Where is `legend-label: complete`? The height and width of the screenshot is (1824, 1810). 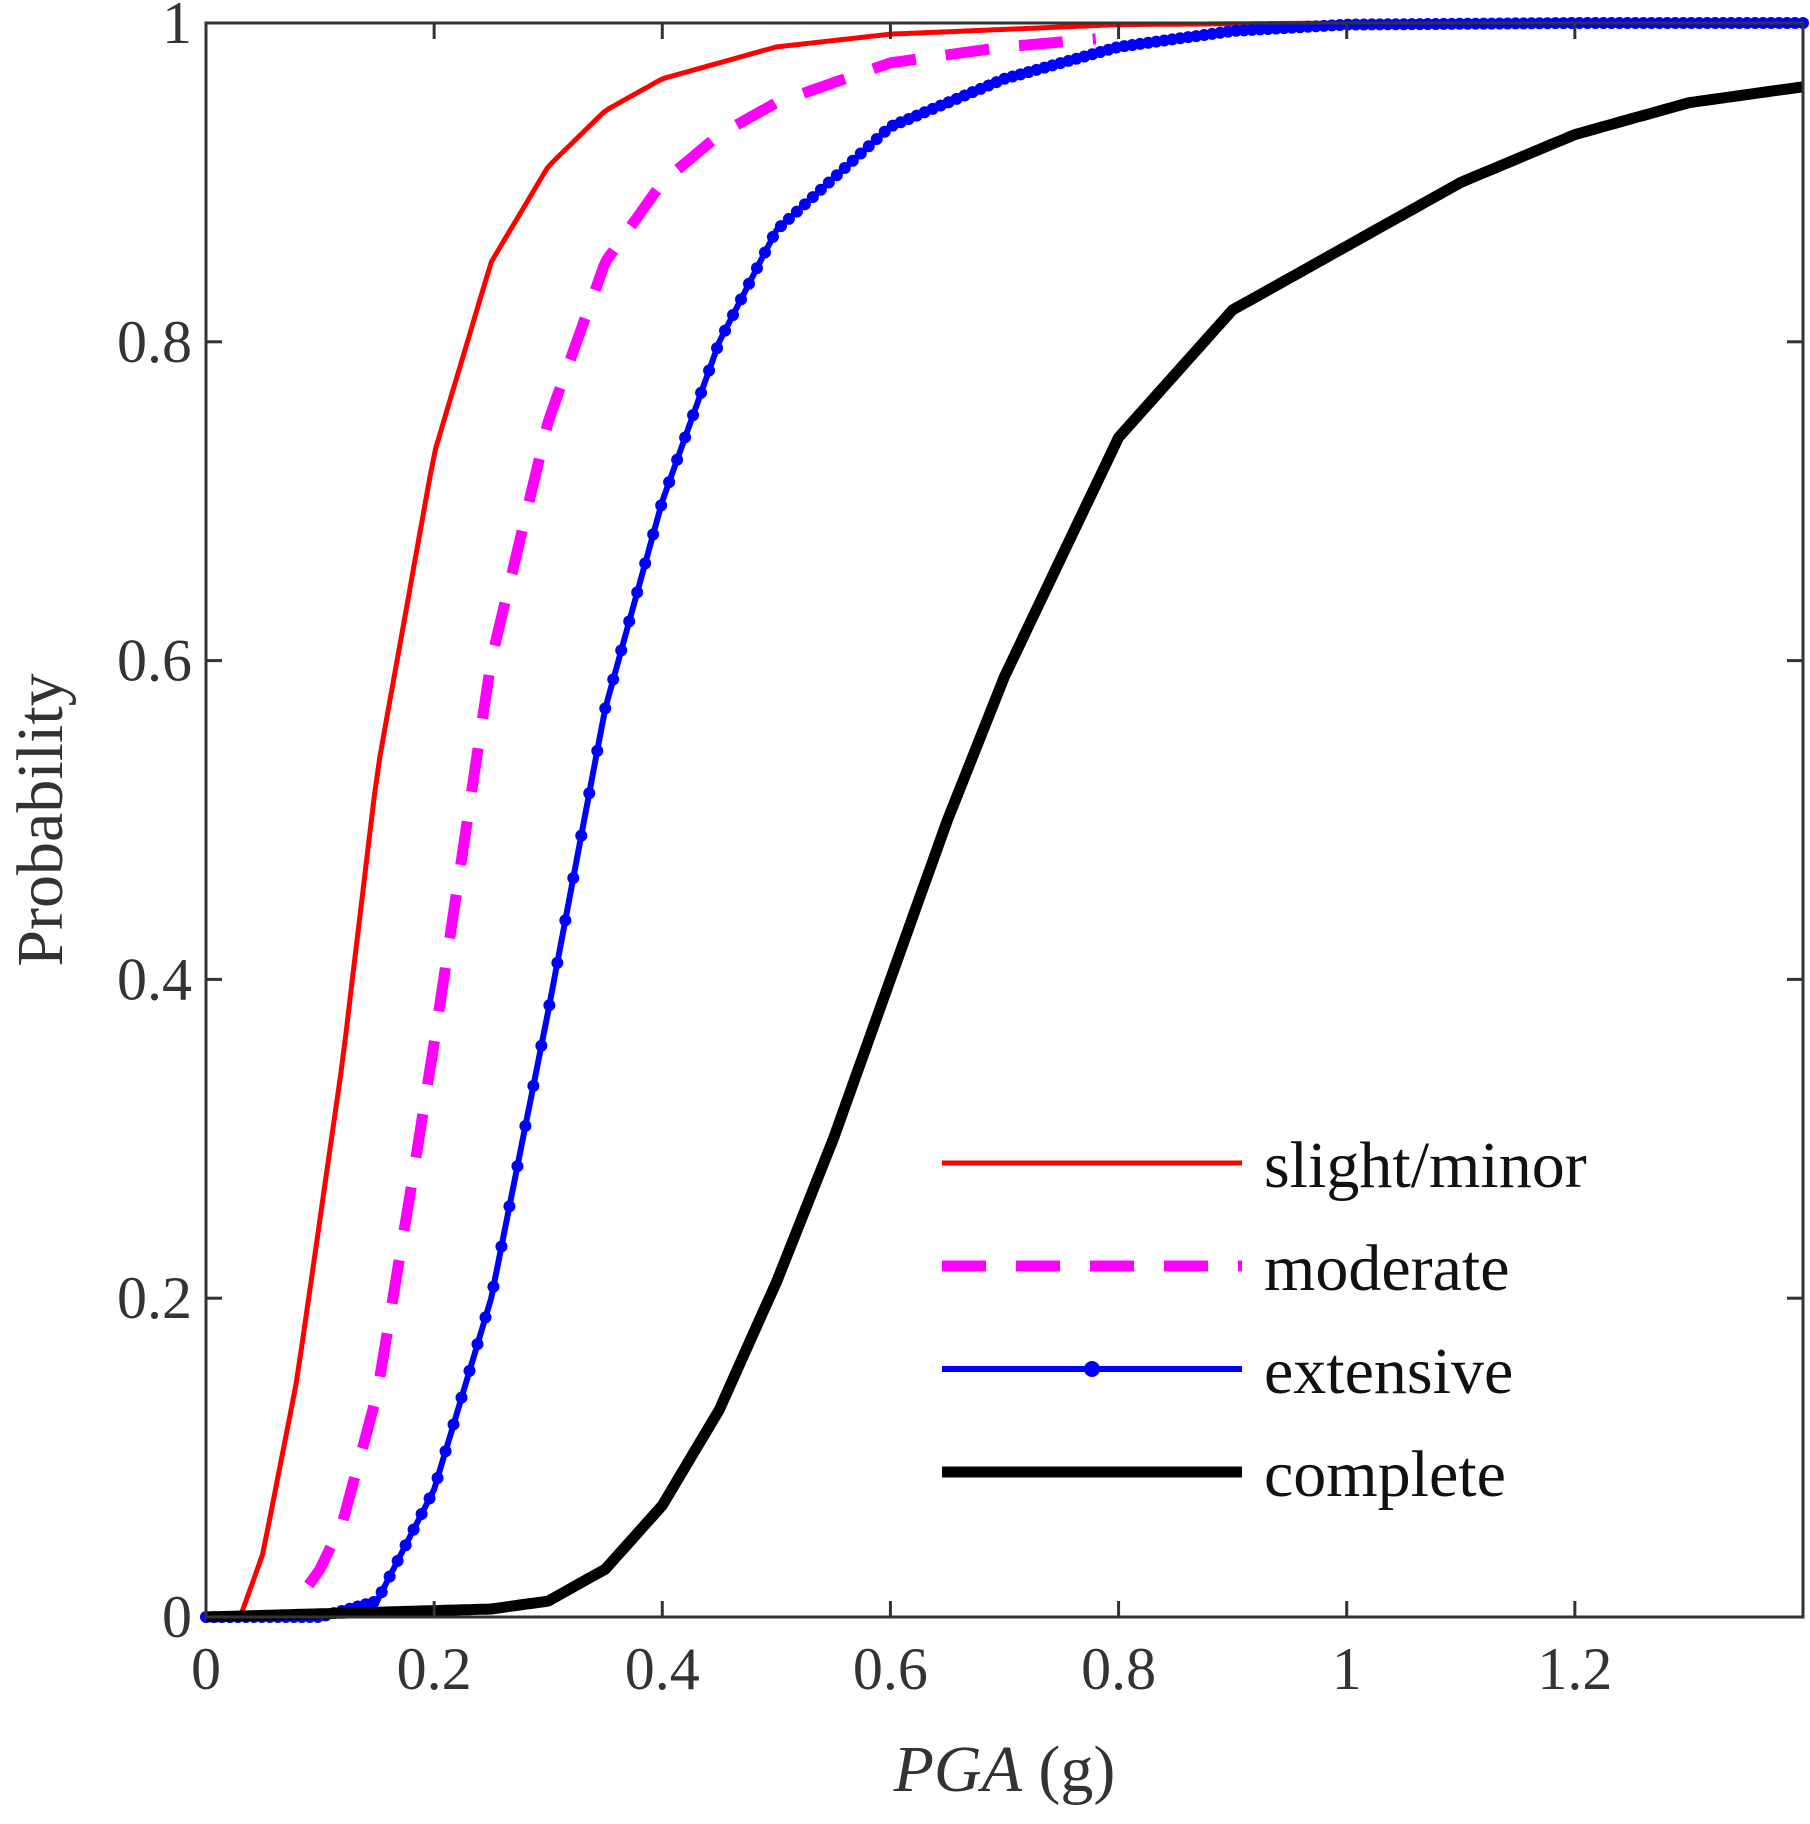
legend-label: complete is located at coordinates (1385, 1474).